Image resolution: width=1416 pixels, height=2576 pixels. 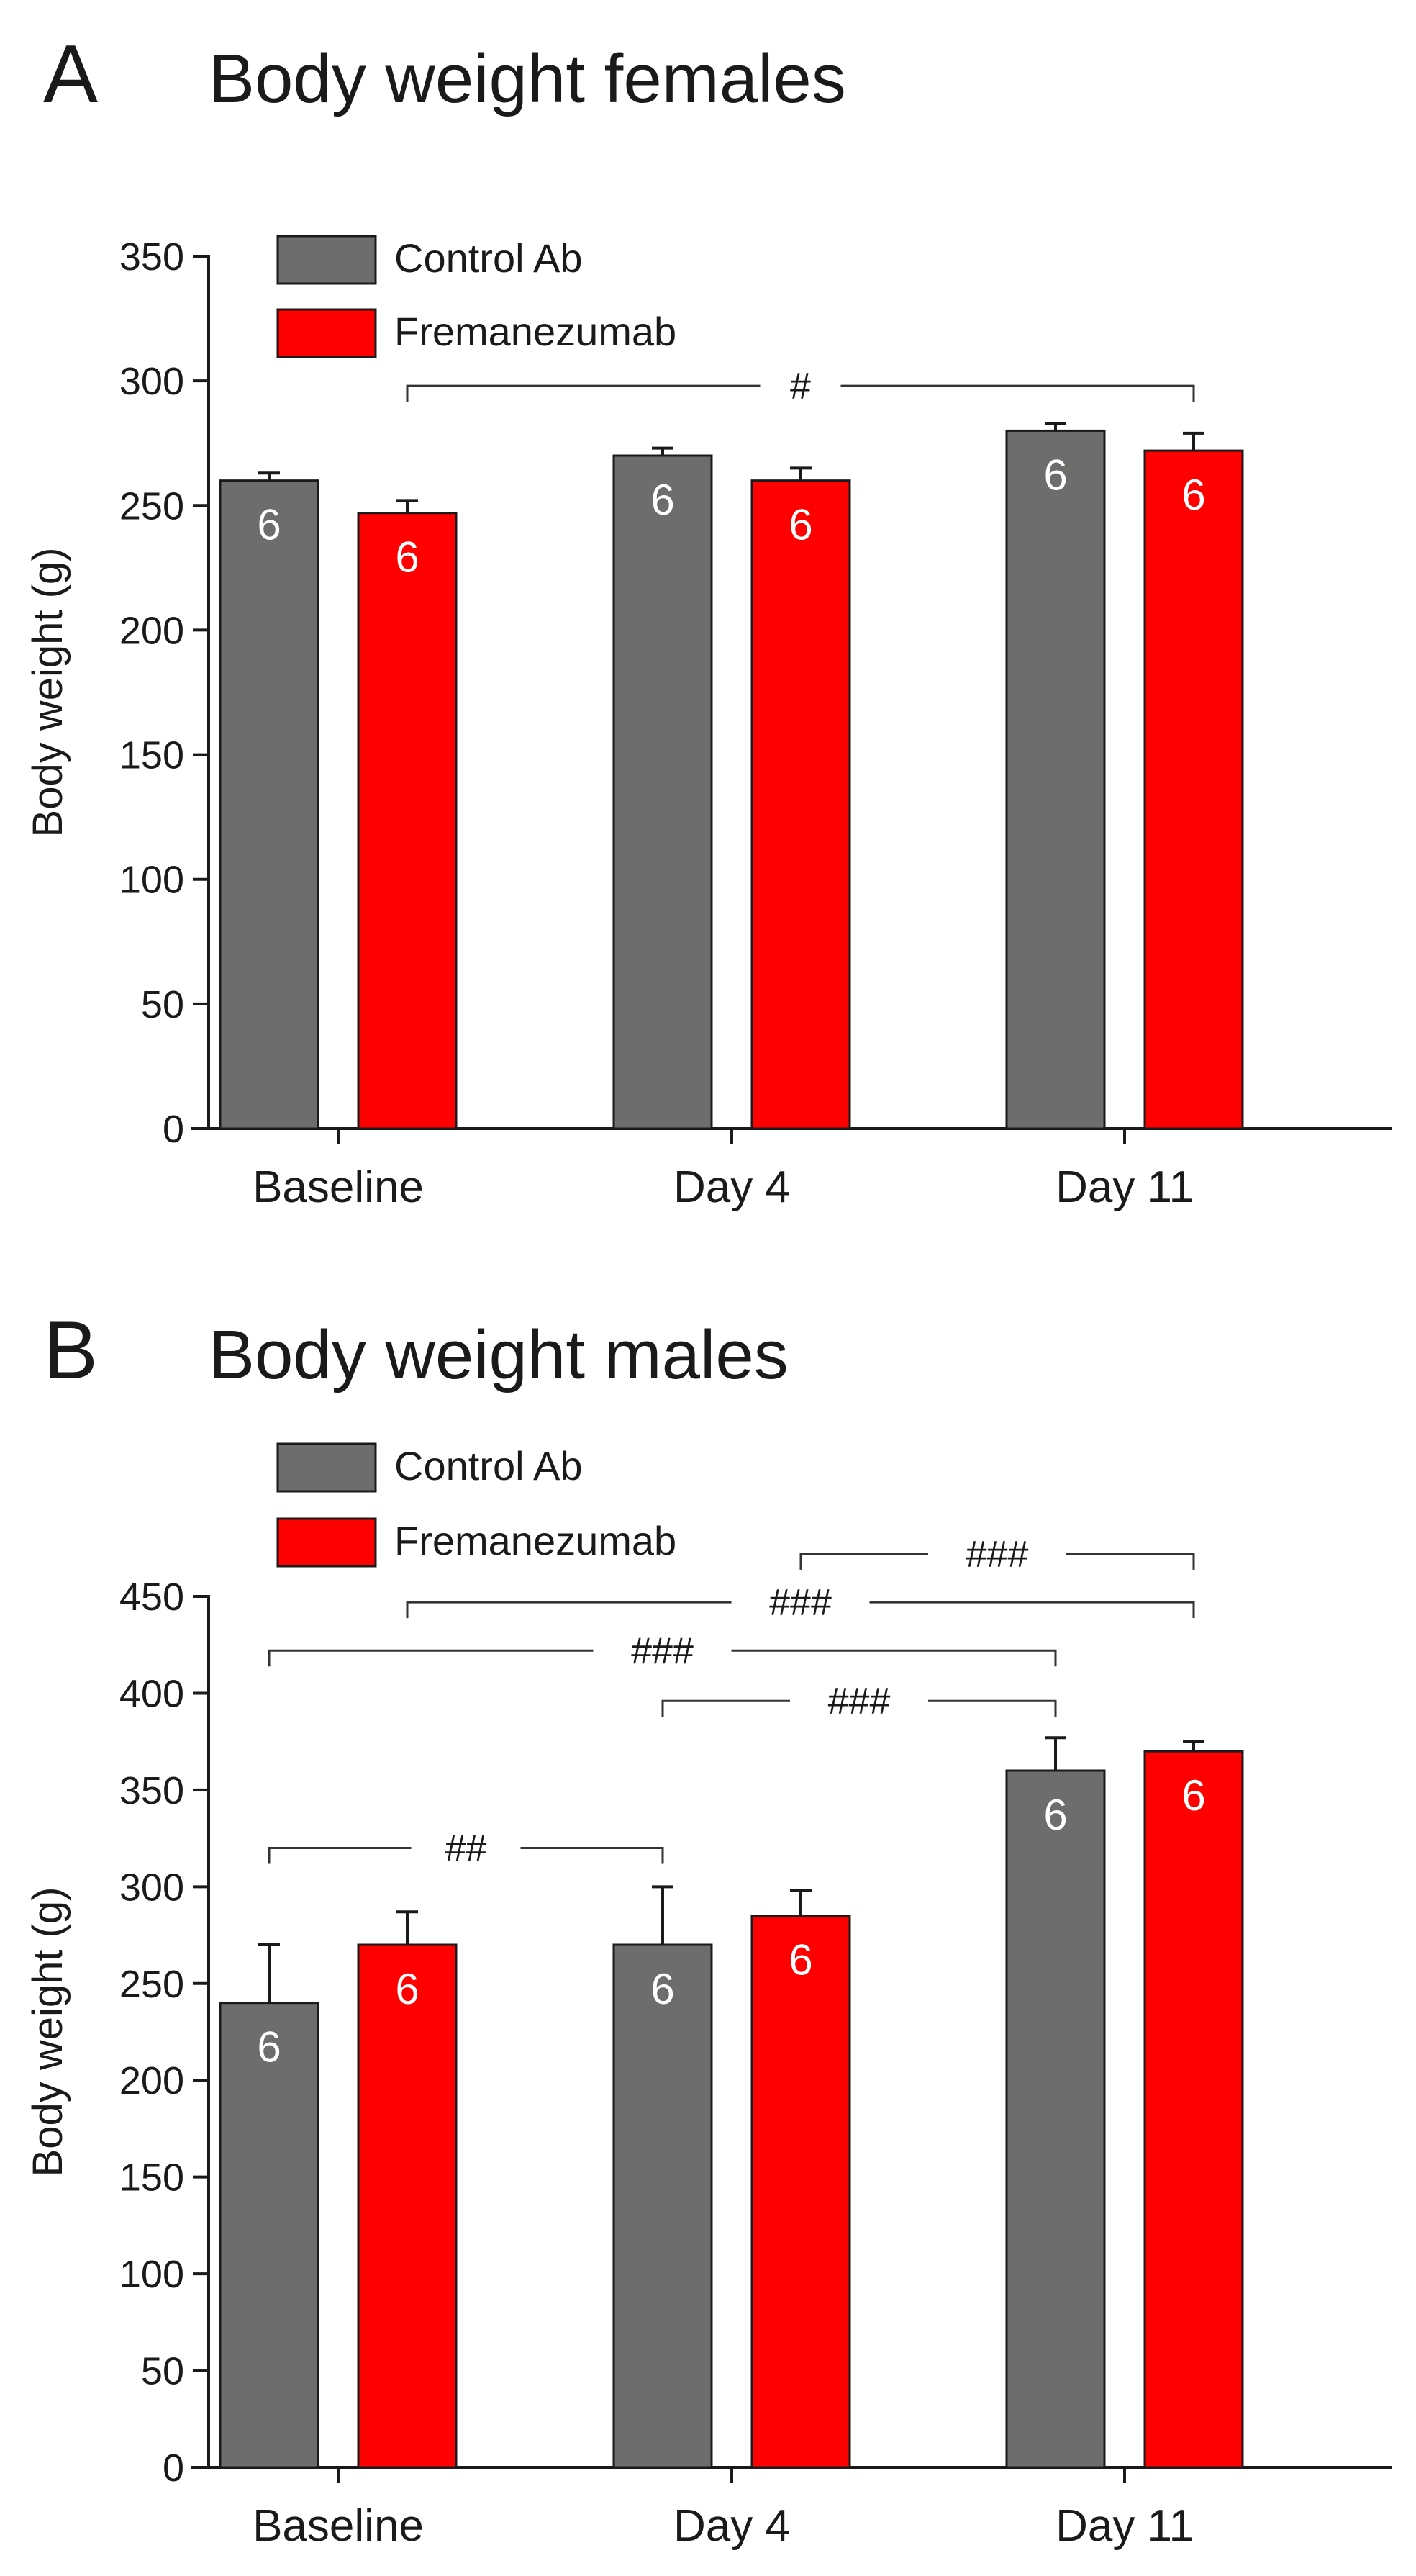 What do you see at coordinates (70, 1350) in the screenshot?
I see `panel-letter: B` at bounding box center [70, 1350].